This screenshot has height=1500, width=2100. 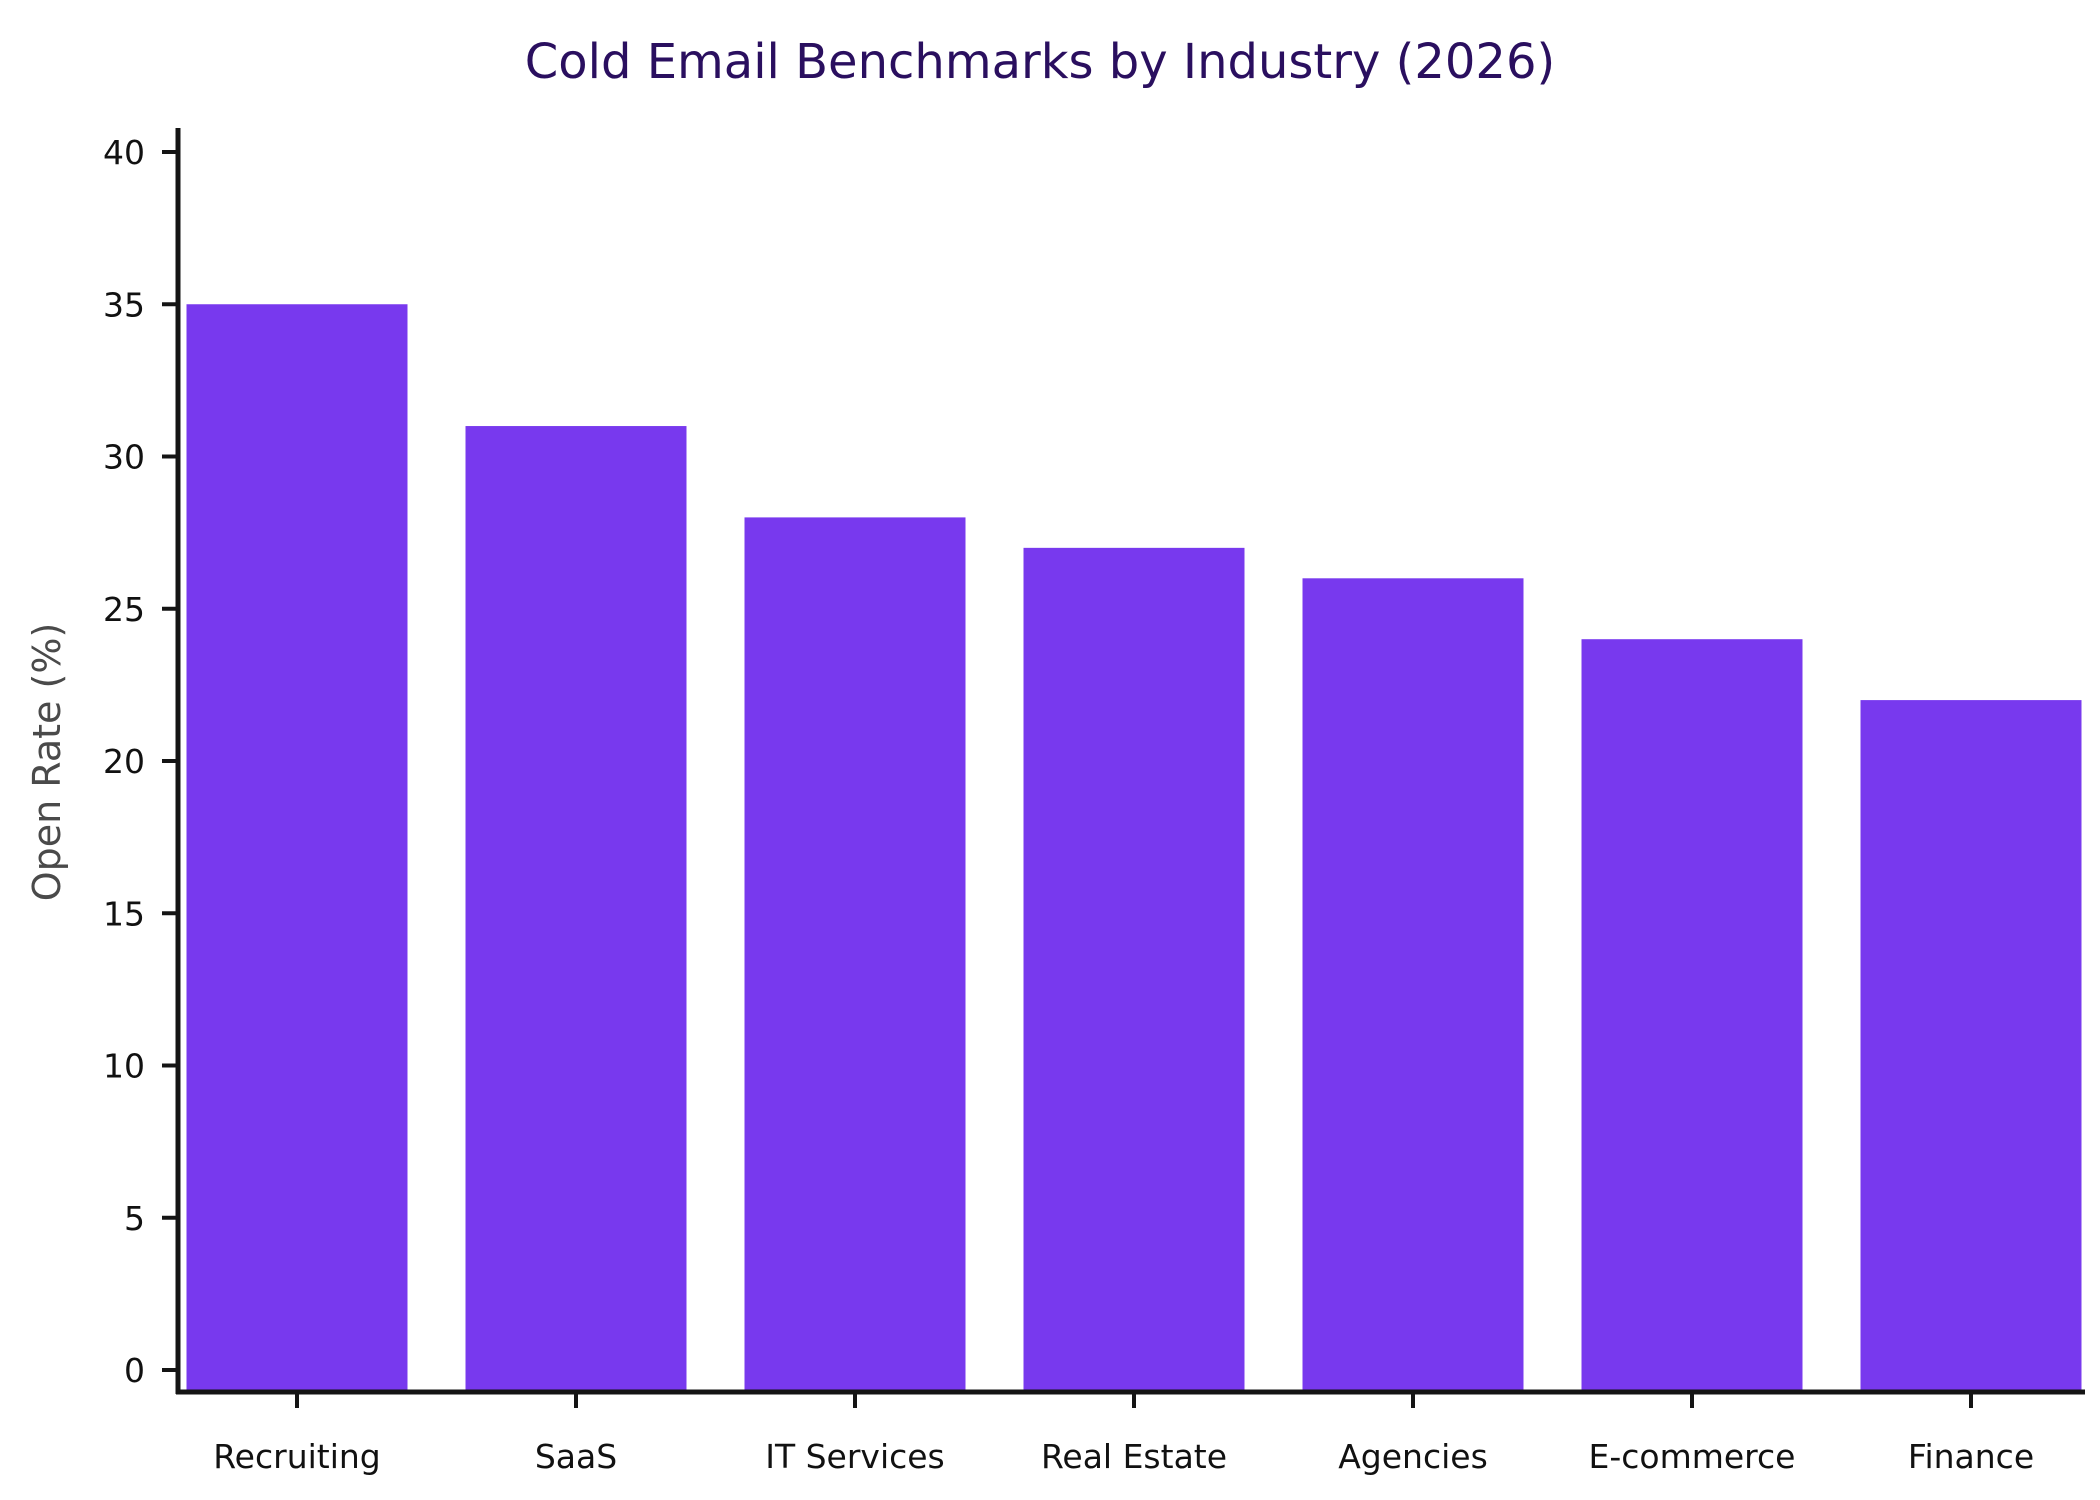 What do you see at coordinates (1971, 1046) in the screenshot?
I see `bar-finance` at bounding box center [1971, 1046].